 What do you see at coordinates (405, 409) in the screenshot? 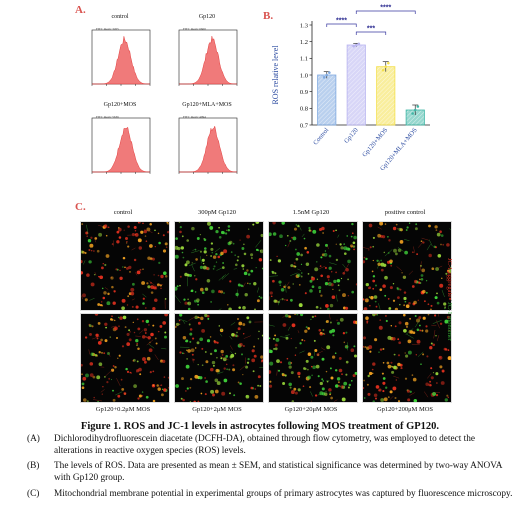
I see `micrograph-label: Gp120+200μM MOS` at bounding box center [405, 409].